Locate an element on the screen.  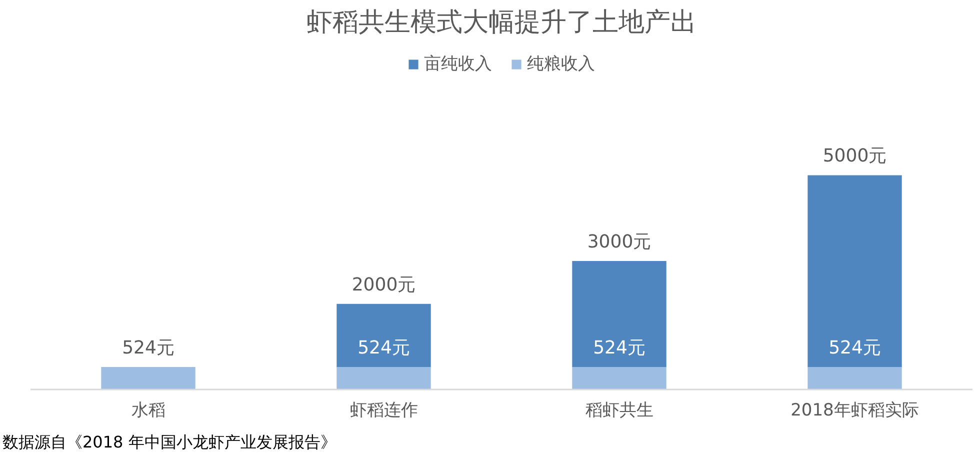
x-tick-label: 虾稻连作 is located at coordinates (384, 410).